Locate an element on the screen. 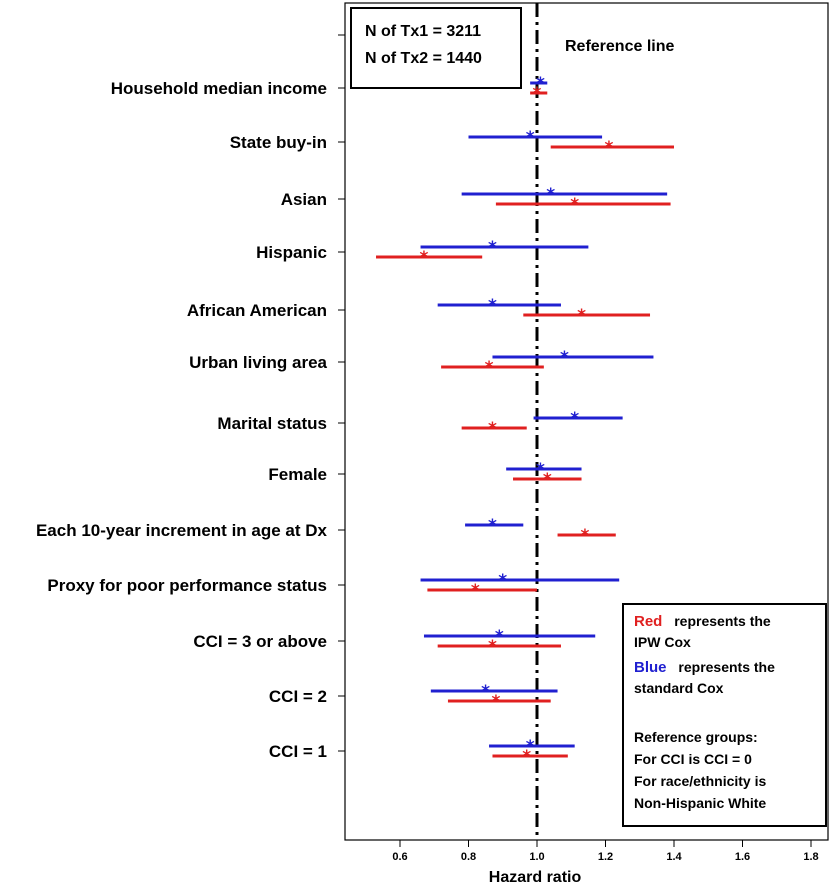  x-tick-label-5: 1.6 is located at coordinates (742, 857).